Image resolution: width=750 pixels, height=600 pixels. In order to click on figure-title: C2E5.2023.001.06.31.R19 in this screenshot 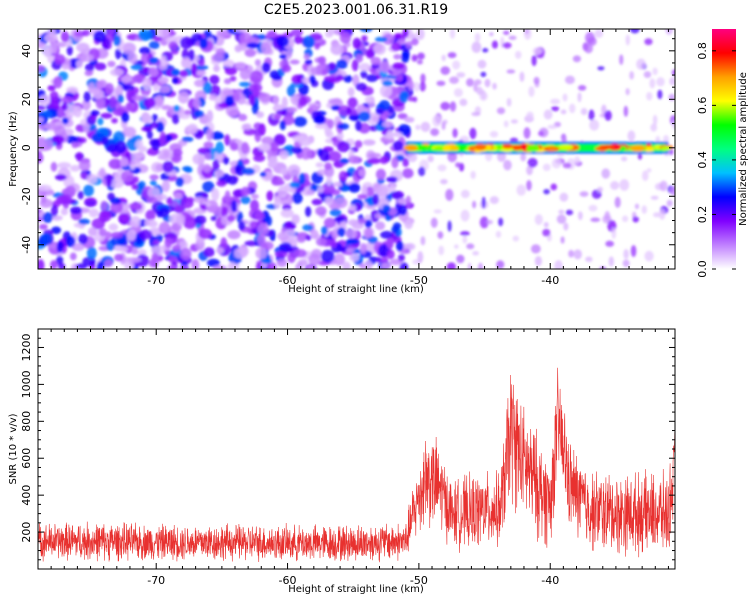, I will do `click(356, 10)`.